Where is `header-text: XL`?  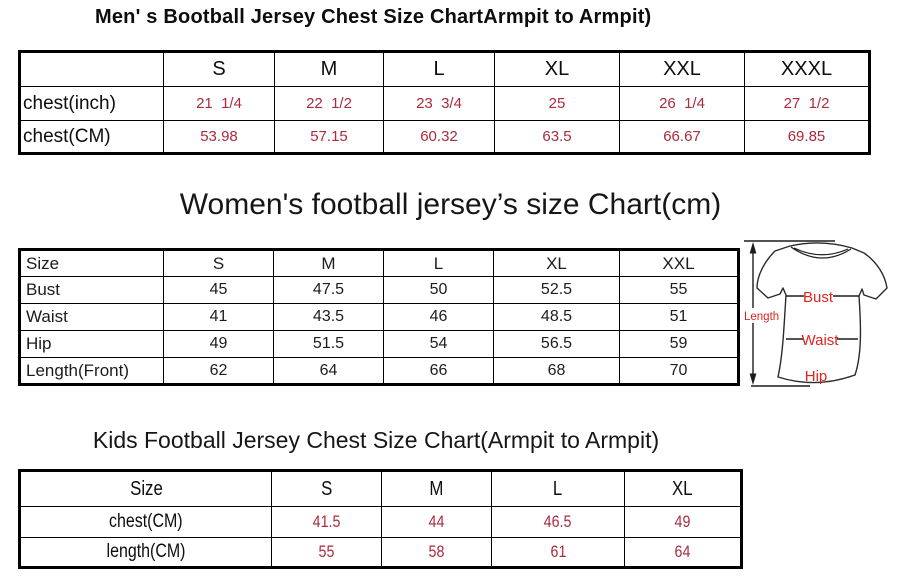 header-text: XL is located at coordinates (682, 488).